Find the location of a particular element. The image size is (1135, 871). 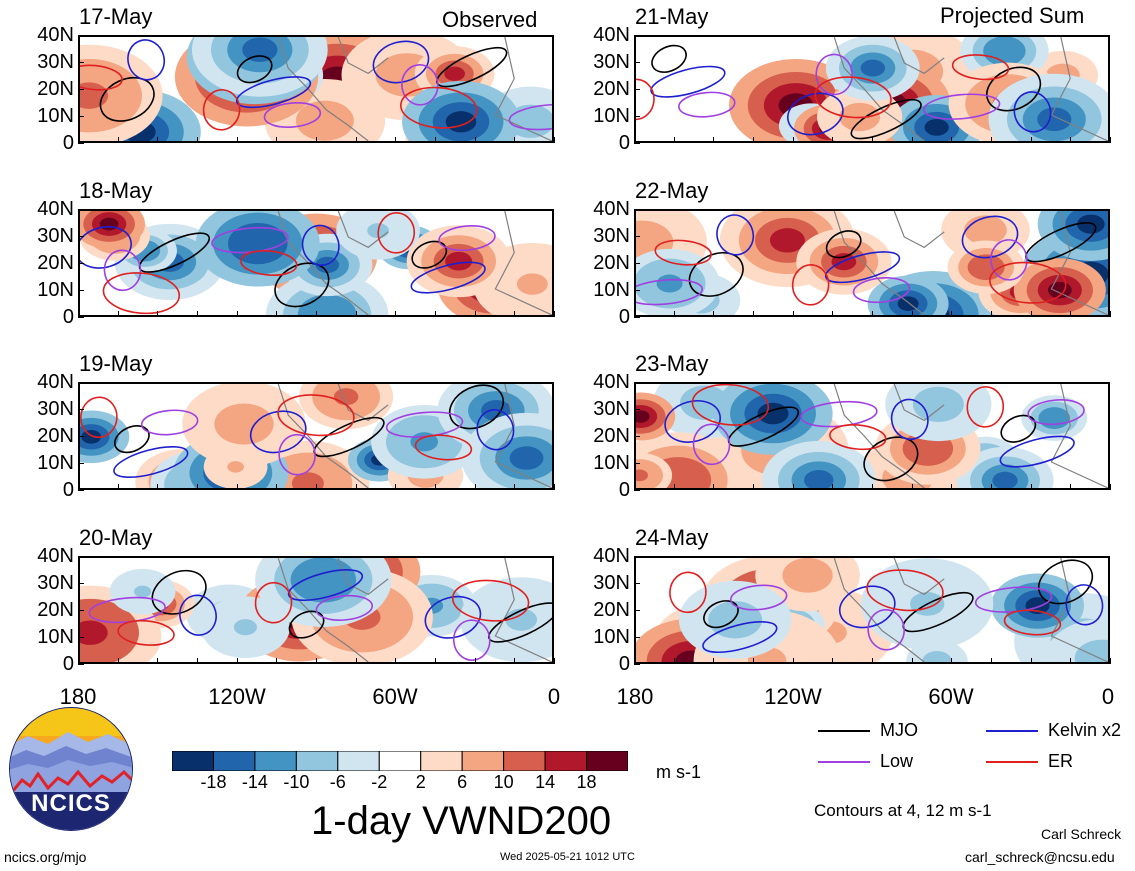

panel-date-left-1: 18-May is located at coordinates (116, 190).